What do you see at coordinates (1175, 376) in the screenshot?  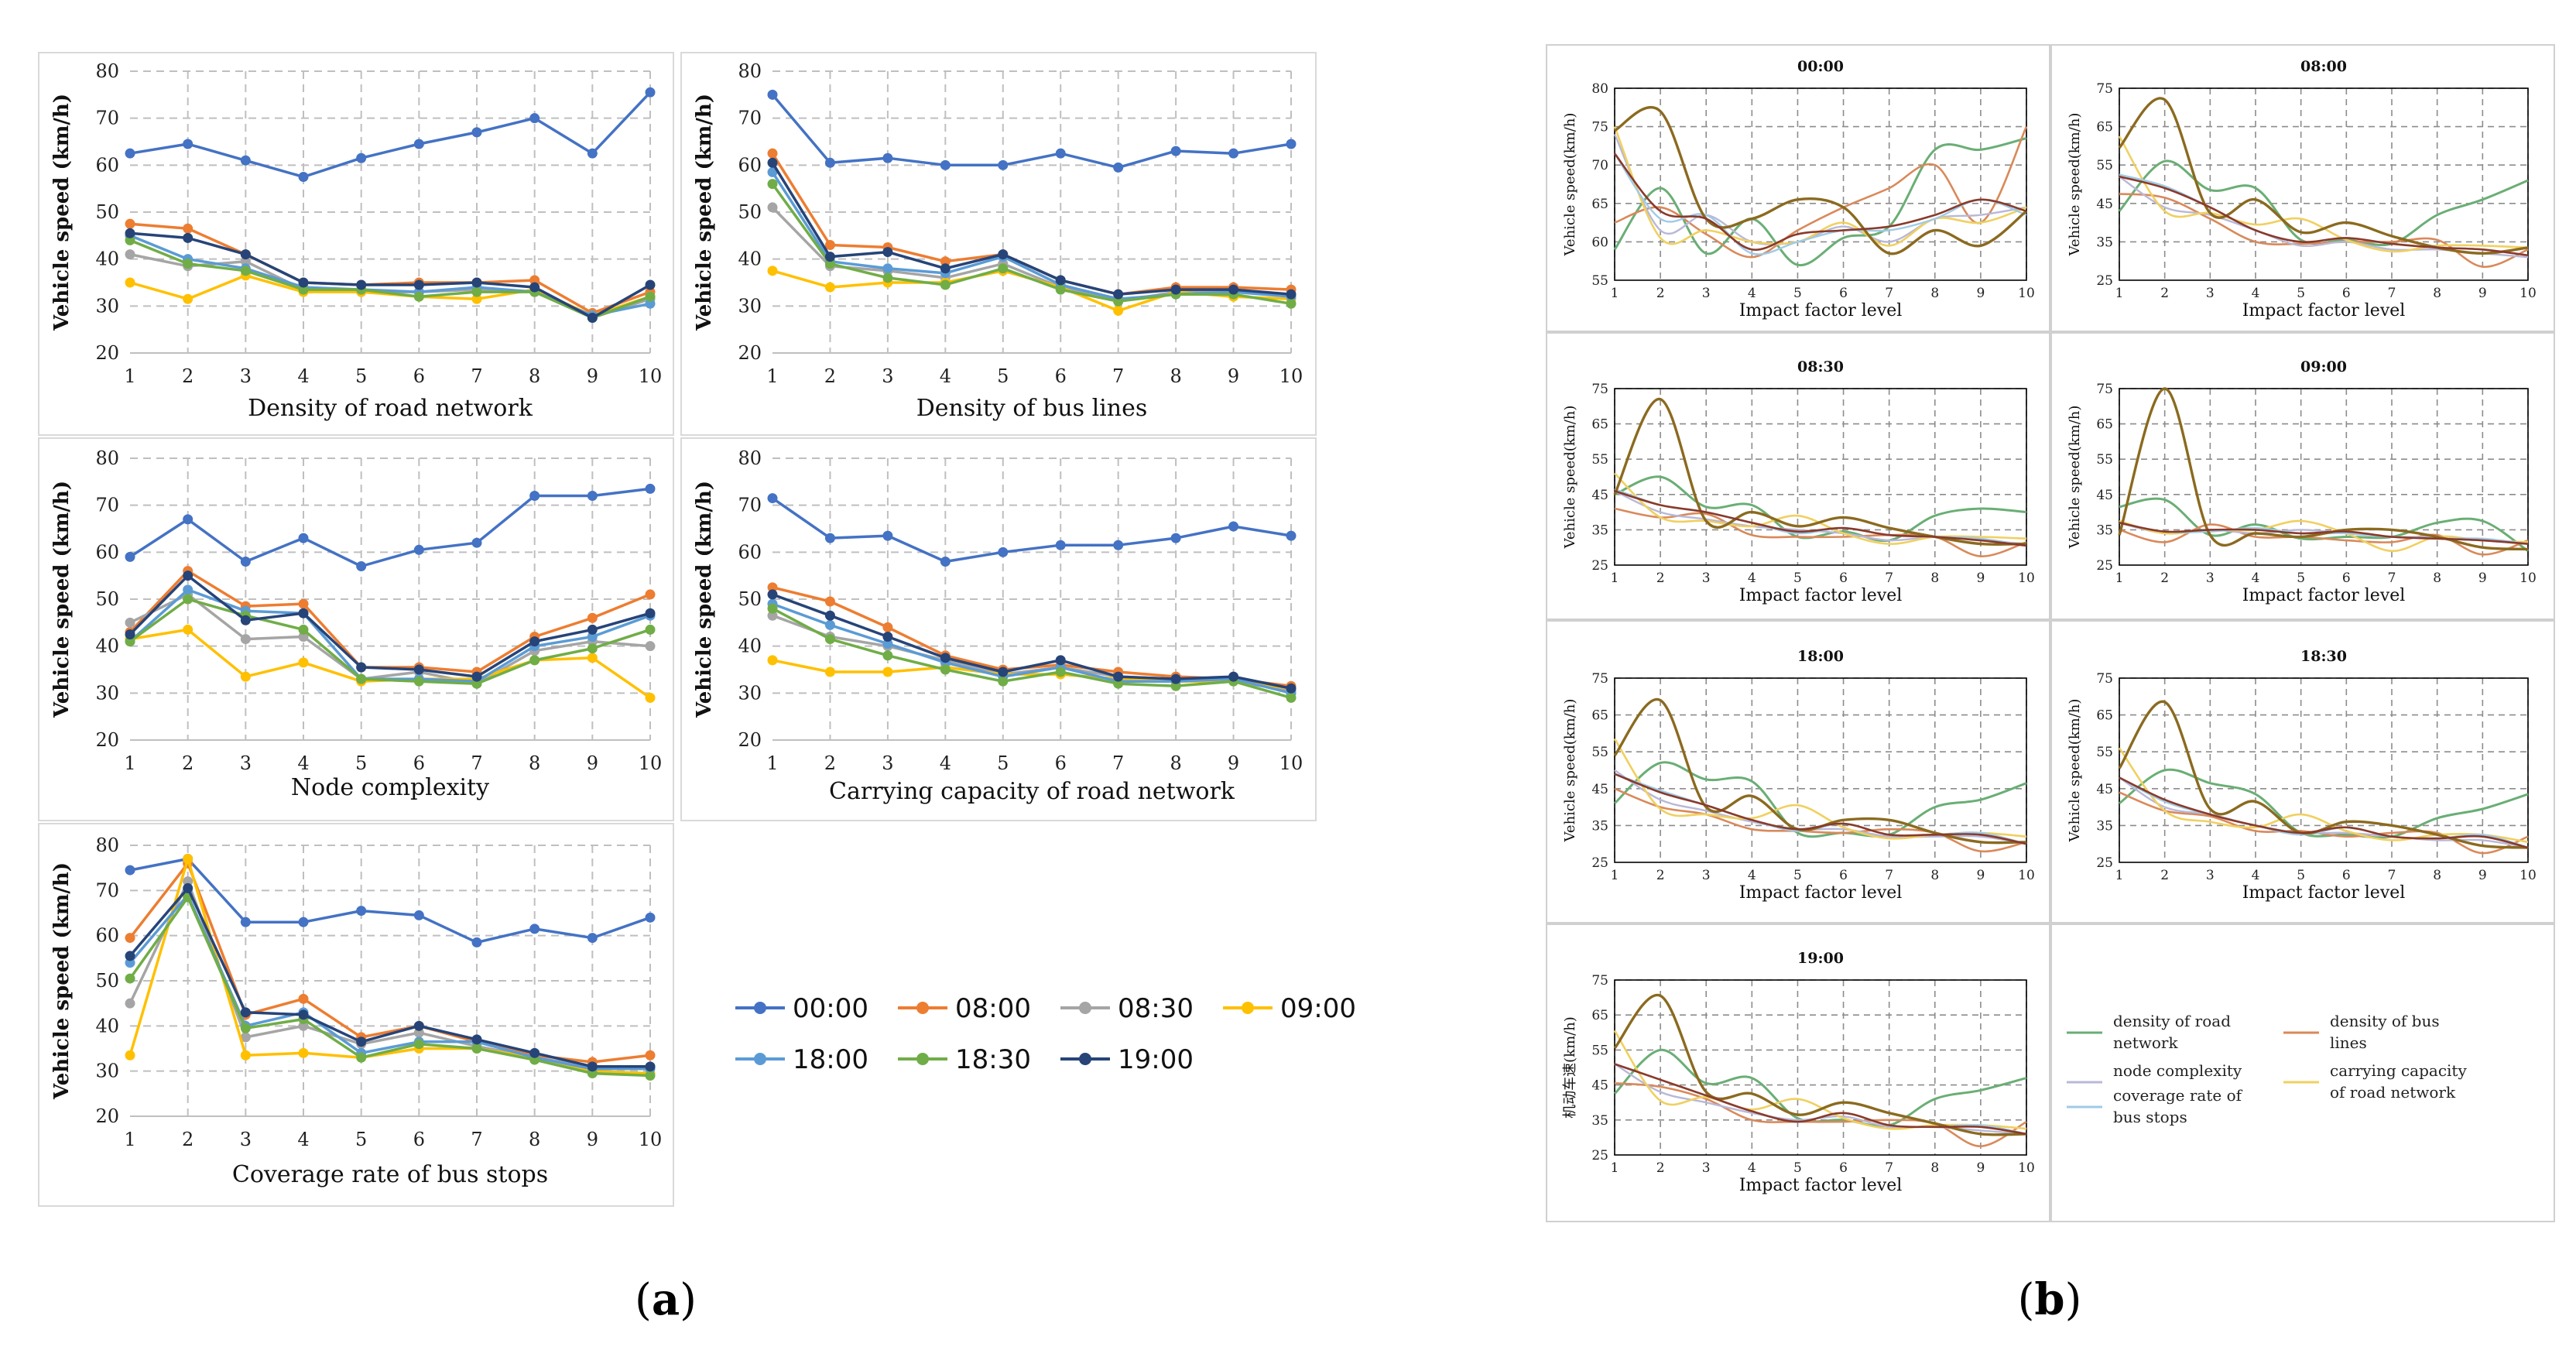 I see `x-tick-label: 8` at bounding box center [1175, 376].